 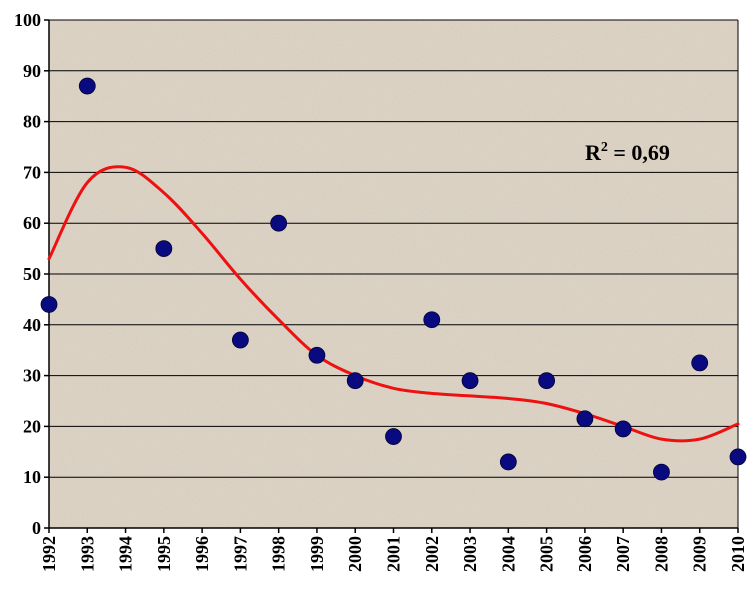 What do you see at coordinates (355, 554) in the screenshot?
I see `x-tick-label: 2000` at bounding box center [355, 554].